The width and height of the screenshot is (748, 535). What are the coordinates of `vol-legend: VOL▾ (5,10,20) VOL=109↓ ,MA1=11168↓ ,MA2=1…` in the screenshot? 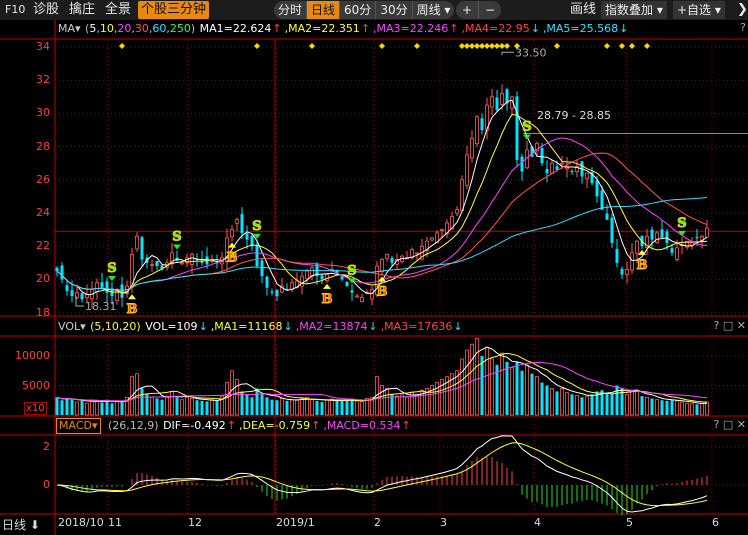 It's located at (262, 327).